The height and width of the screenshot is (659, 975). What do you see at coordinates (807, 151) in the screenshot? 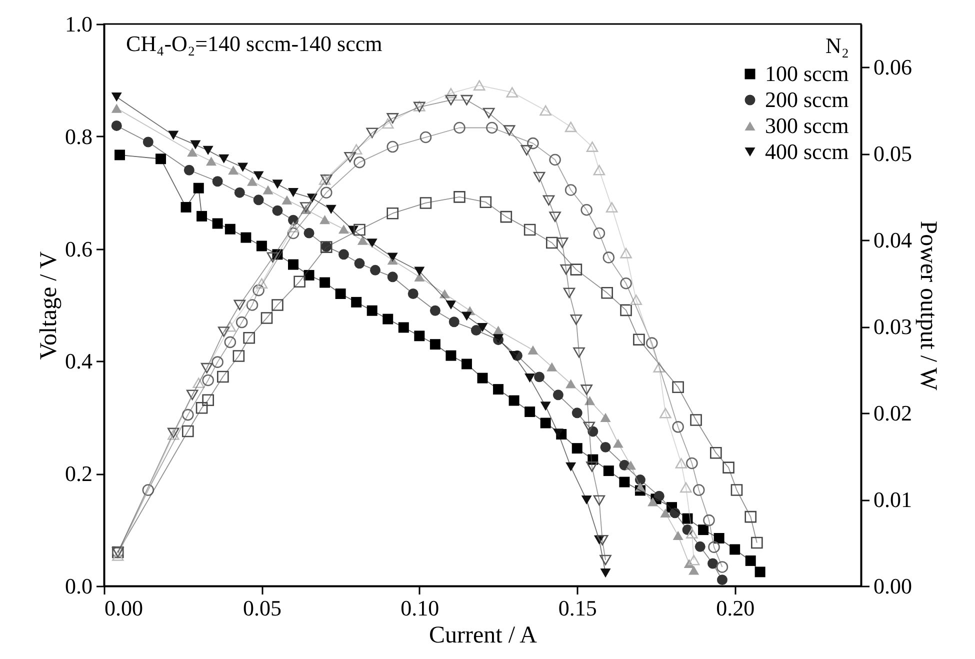
I see `legend-label: 400 sccm` at bounding box center [807, 151].